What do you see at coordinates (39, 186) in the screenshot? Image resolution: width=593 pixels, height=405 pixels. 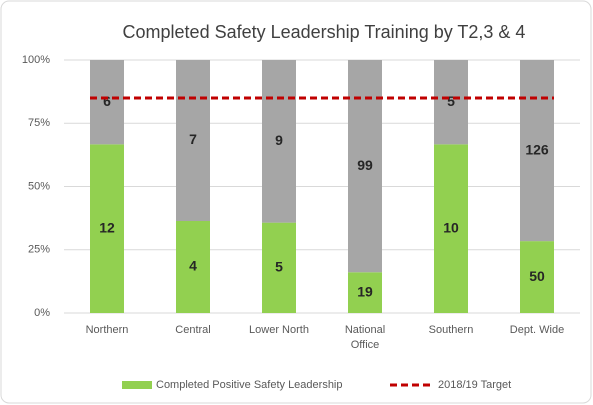 I see `y-tick-label: 50%` at bounding box center [39, 186].